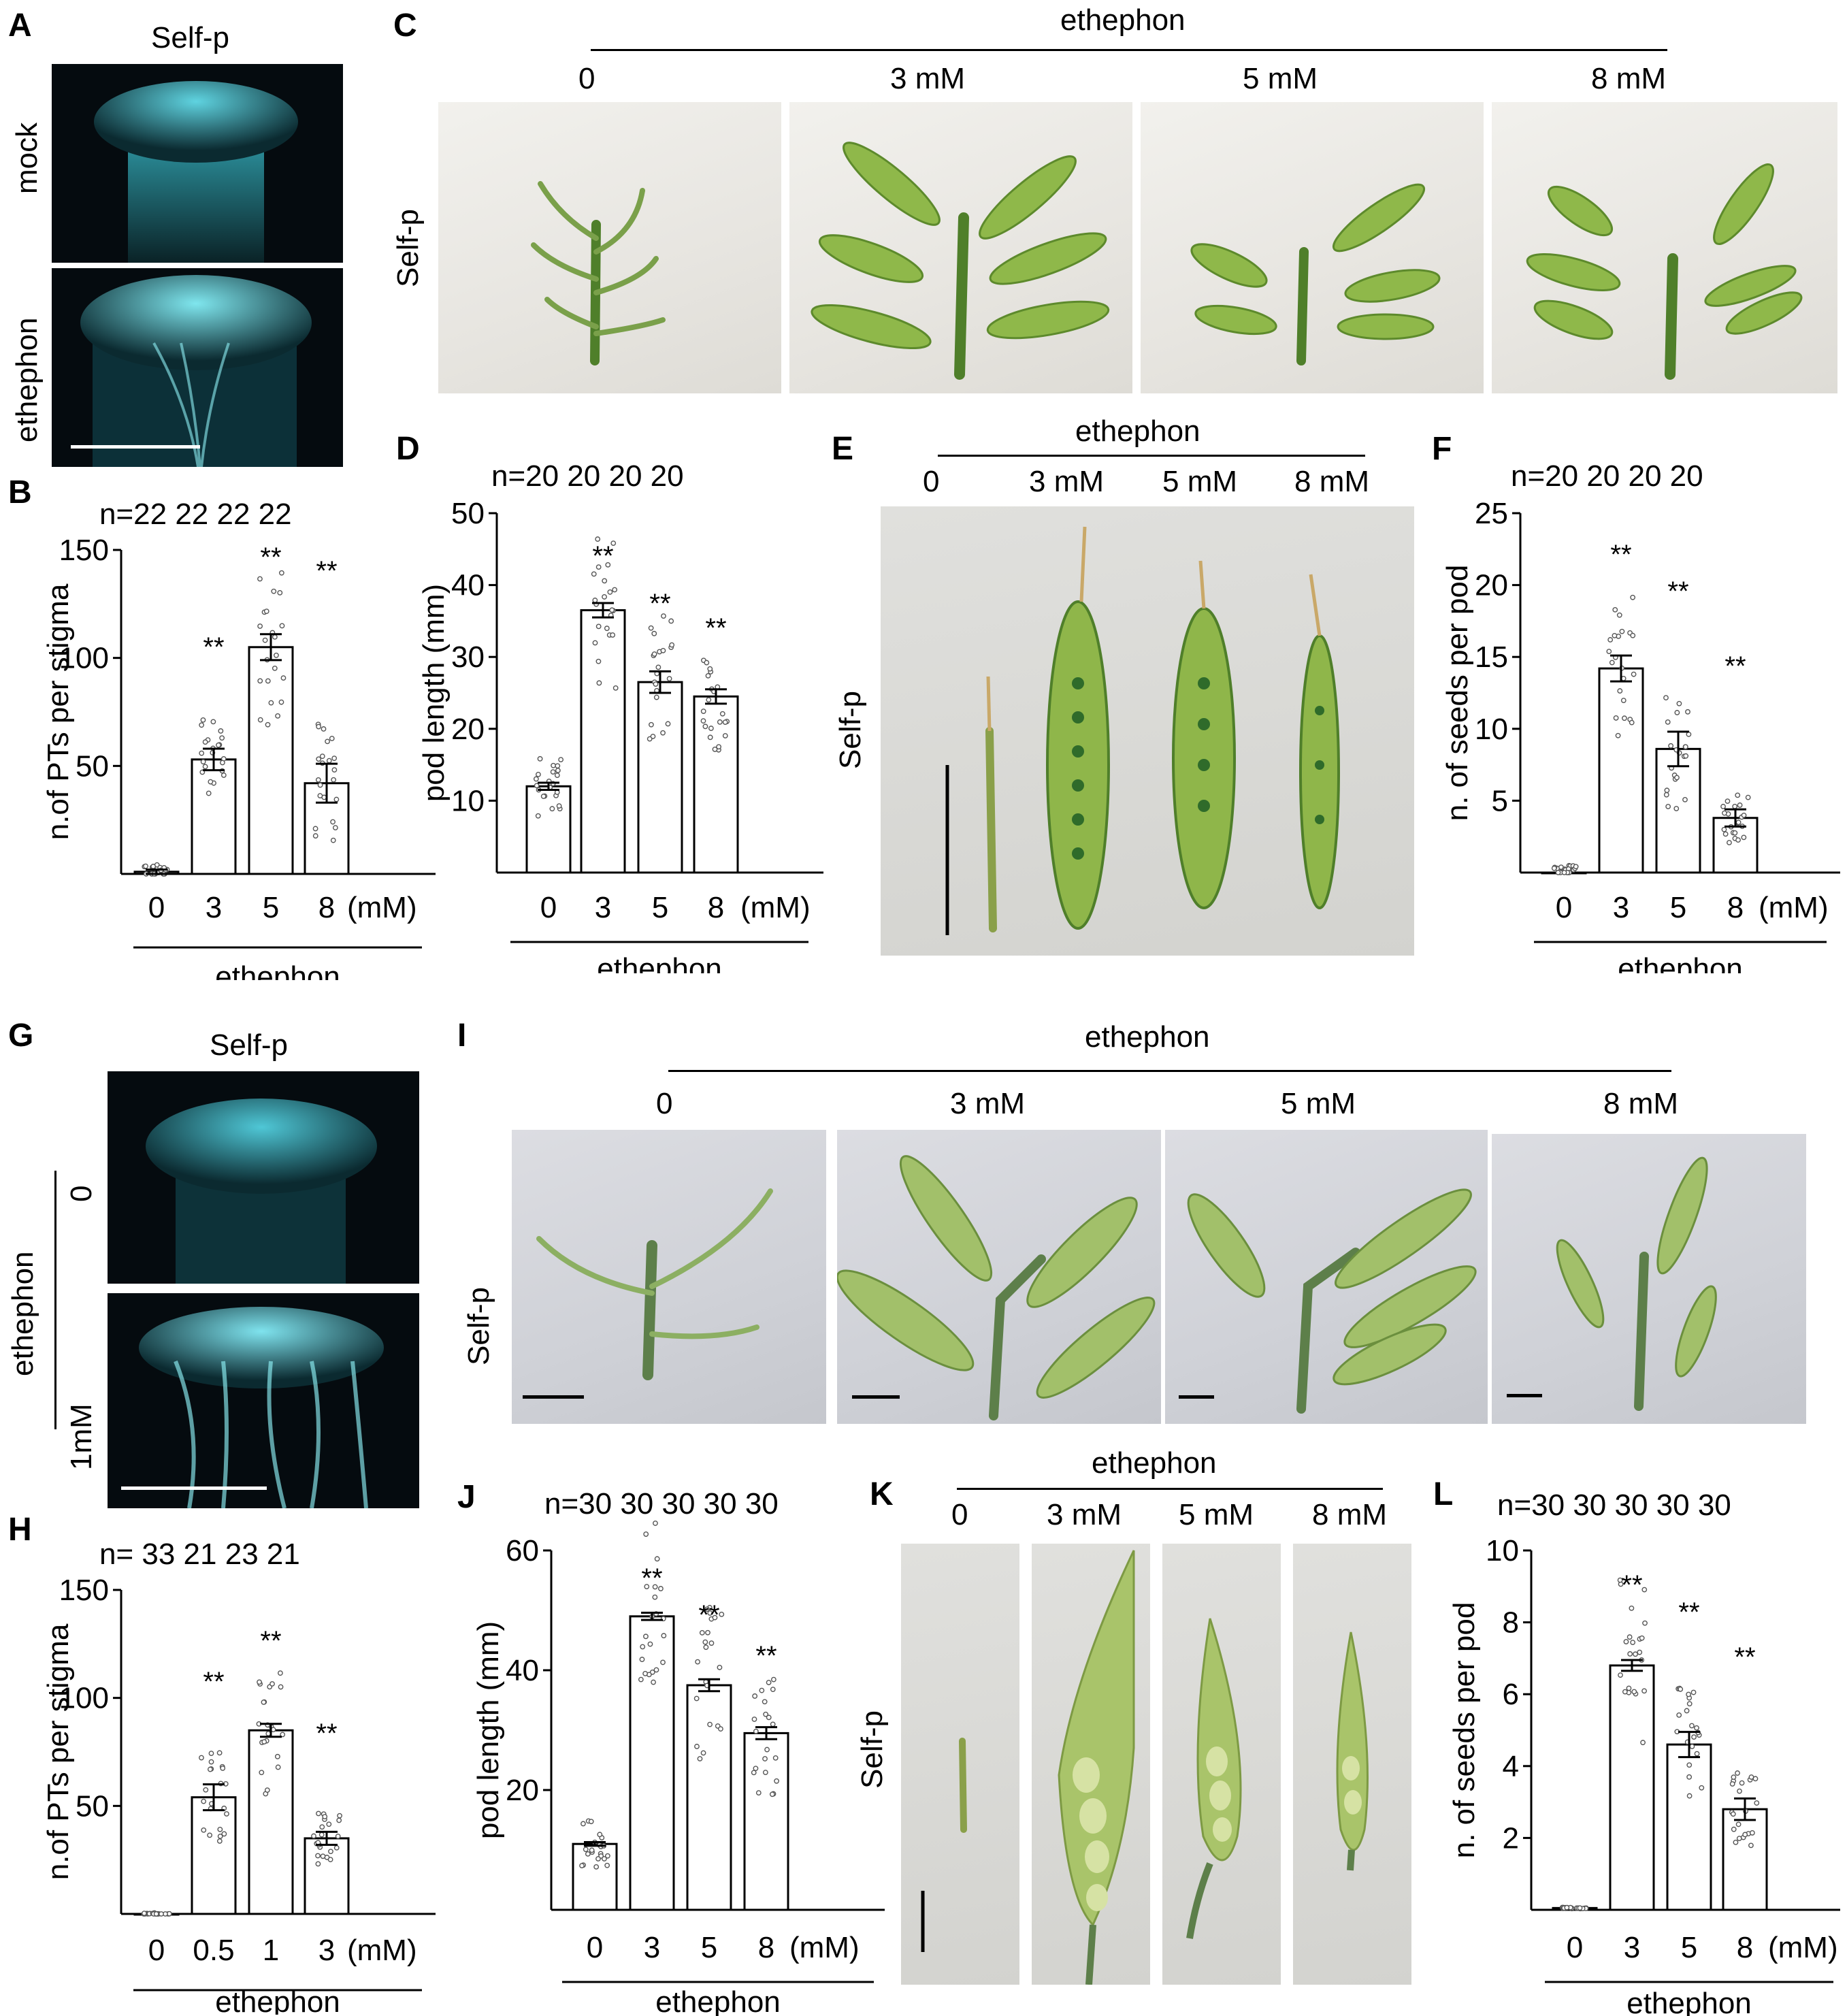 The width and height of the screenshot is (1847, 2016). I want to click on panel-i-conc-3: 3 mM, so click(988, 1104).